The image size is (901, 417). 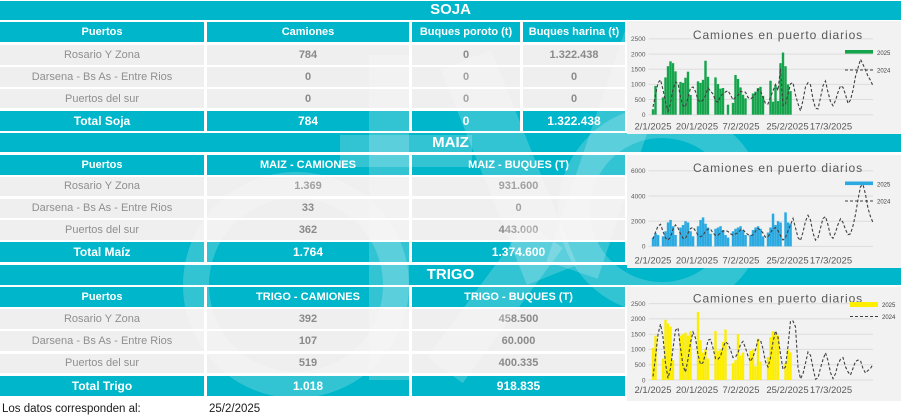 What do you see at coordinates (638, 196) in the screenshot?
I see `svg-text: 4000` at bounding box center [638, 196].